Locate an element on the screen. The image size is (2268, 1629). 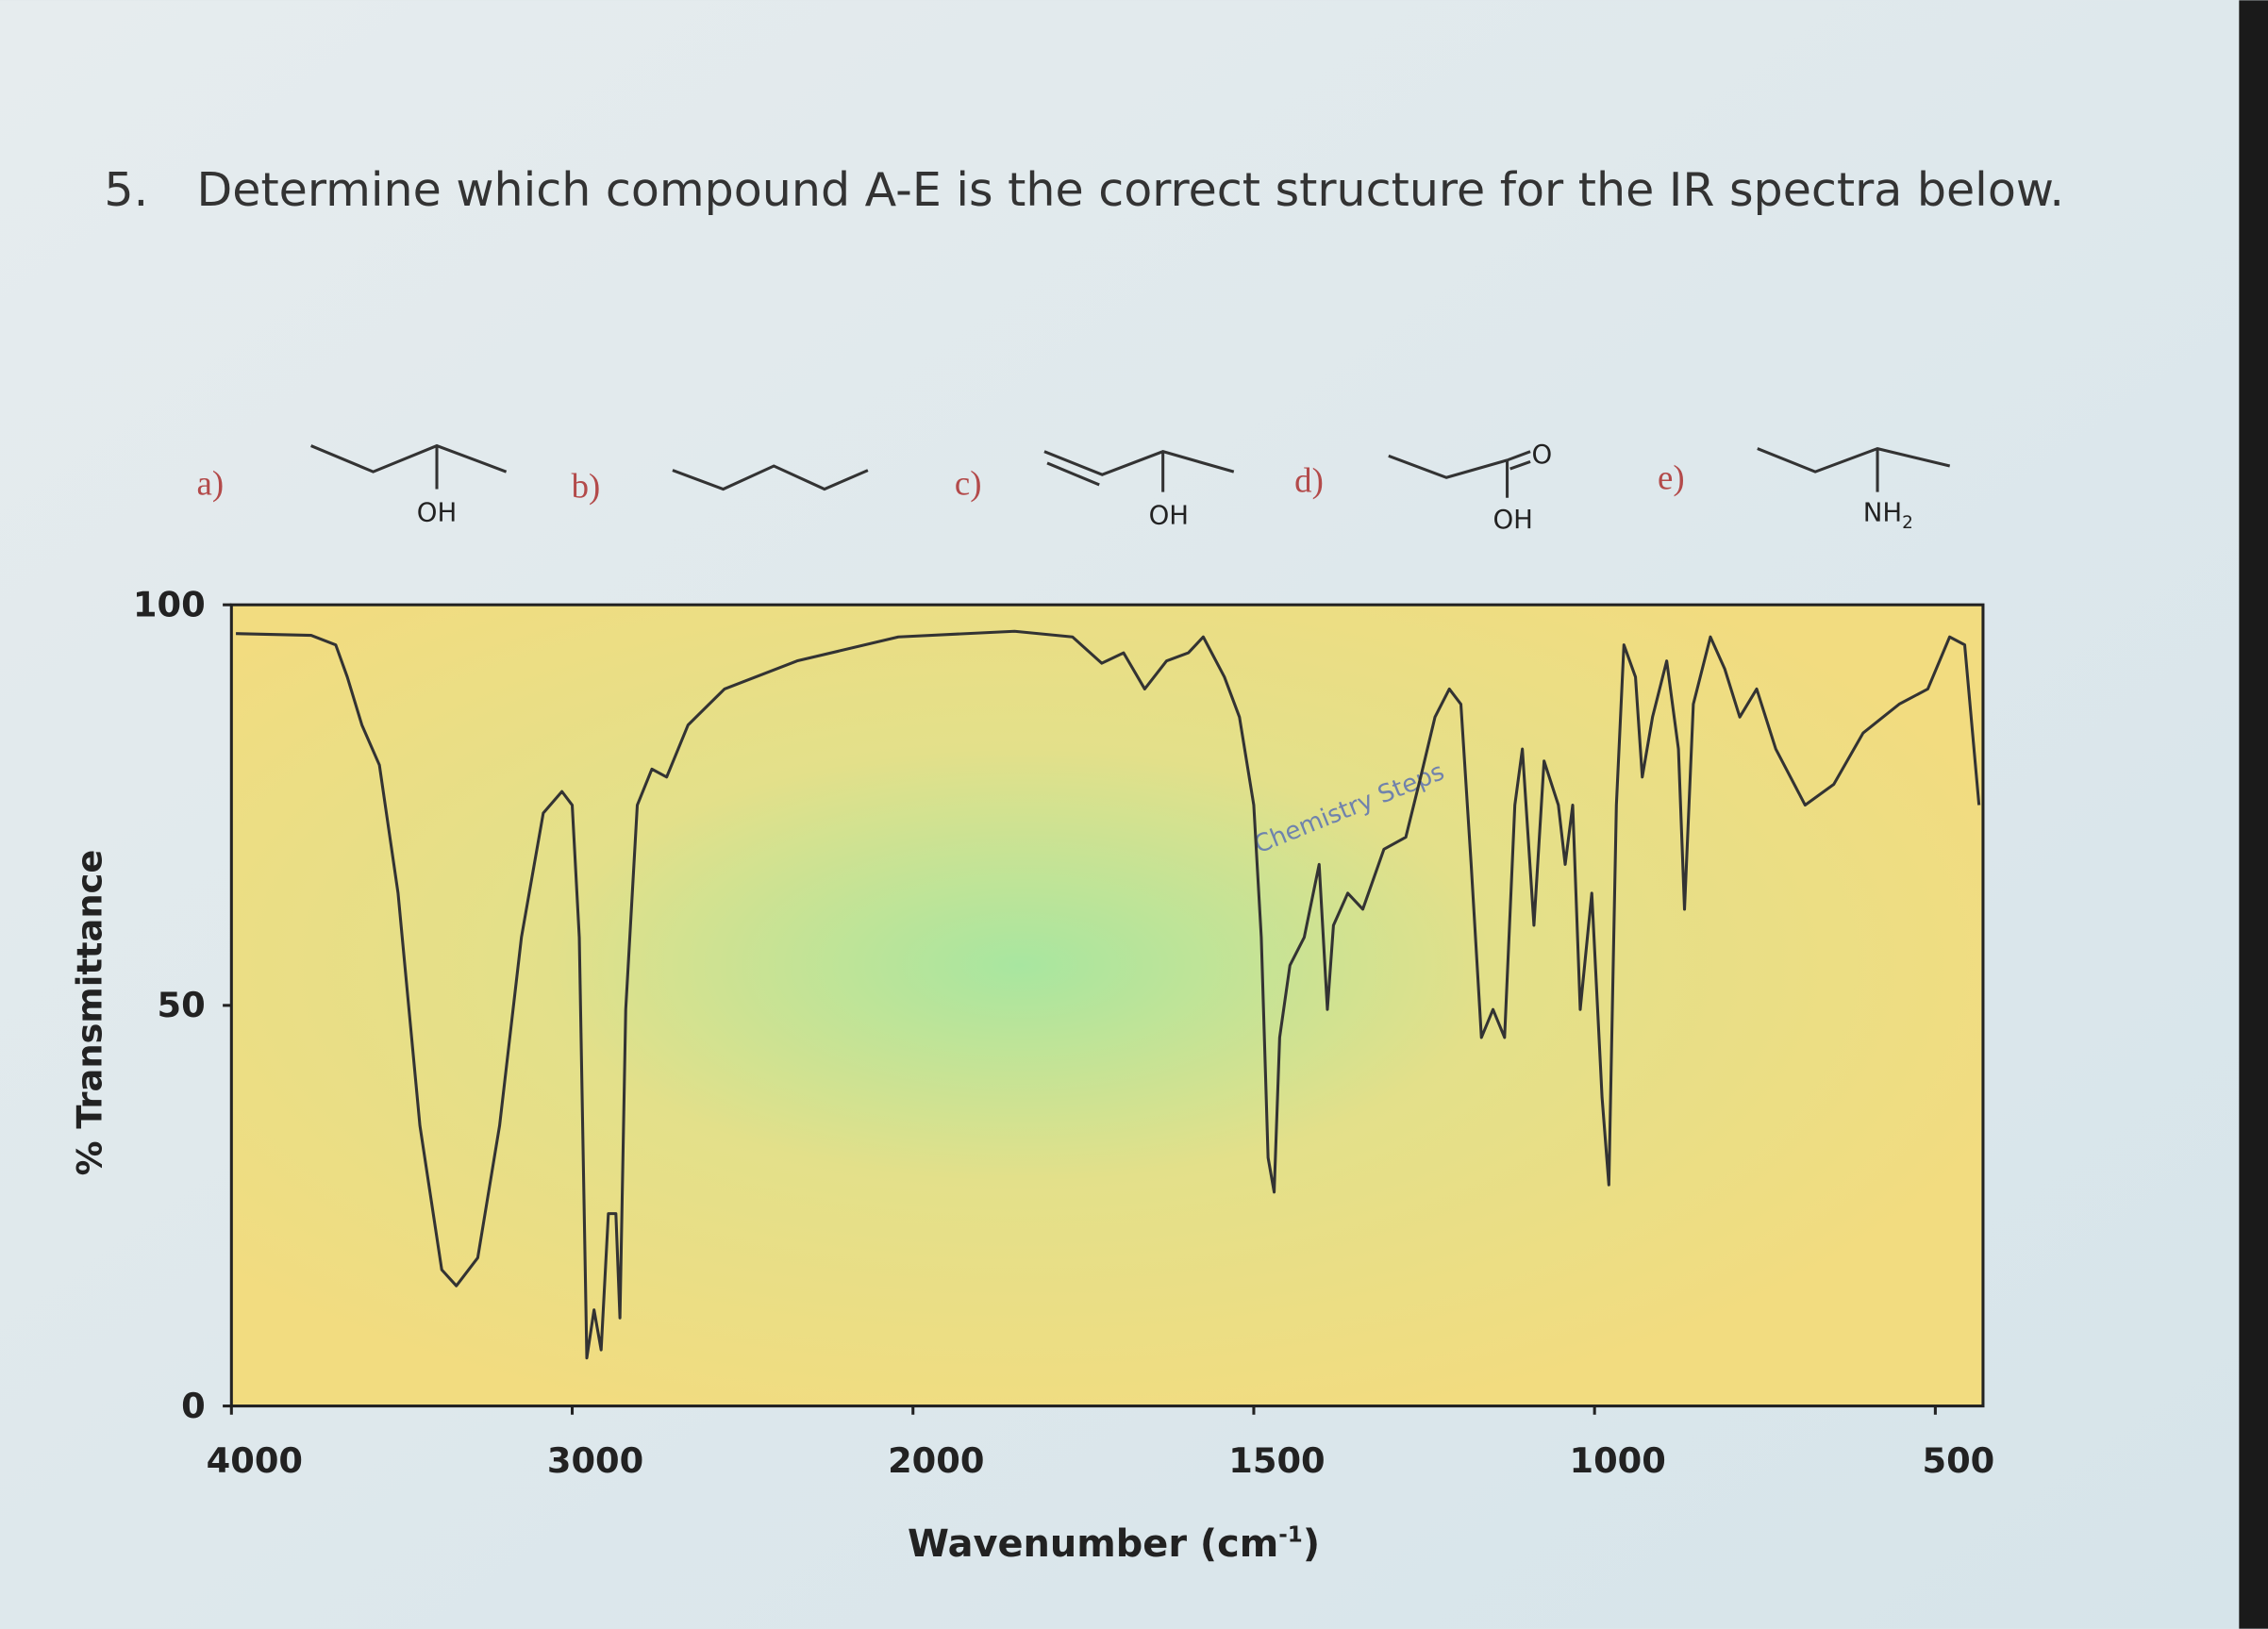
x-tick-label: 1000 is located at coordinates (1618, 1461).